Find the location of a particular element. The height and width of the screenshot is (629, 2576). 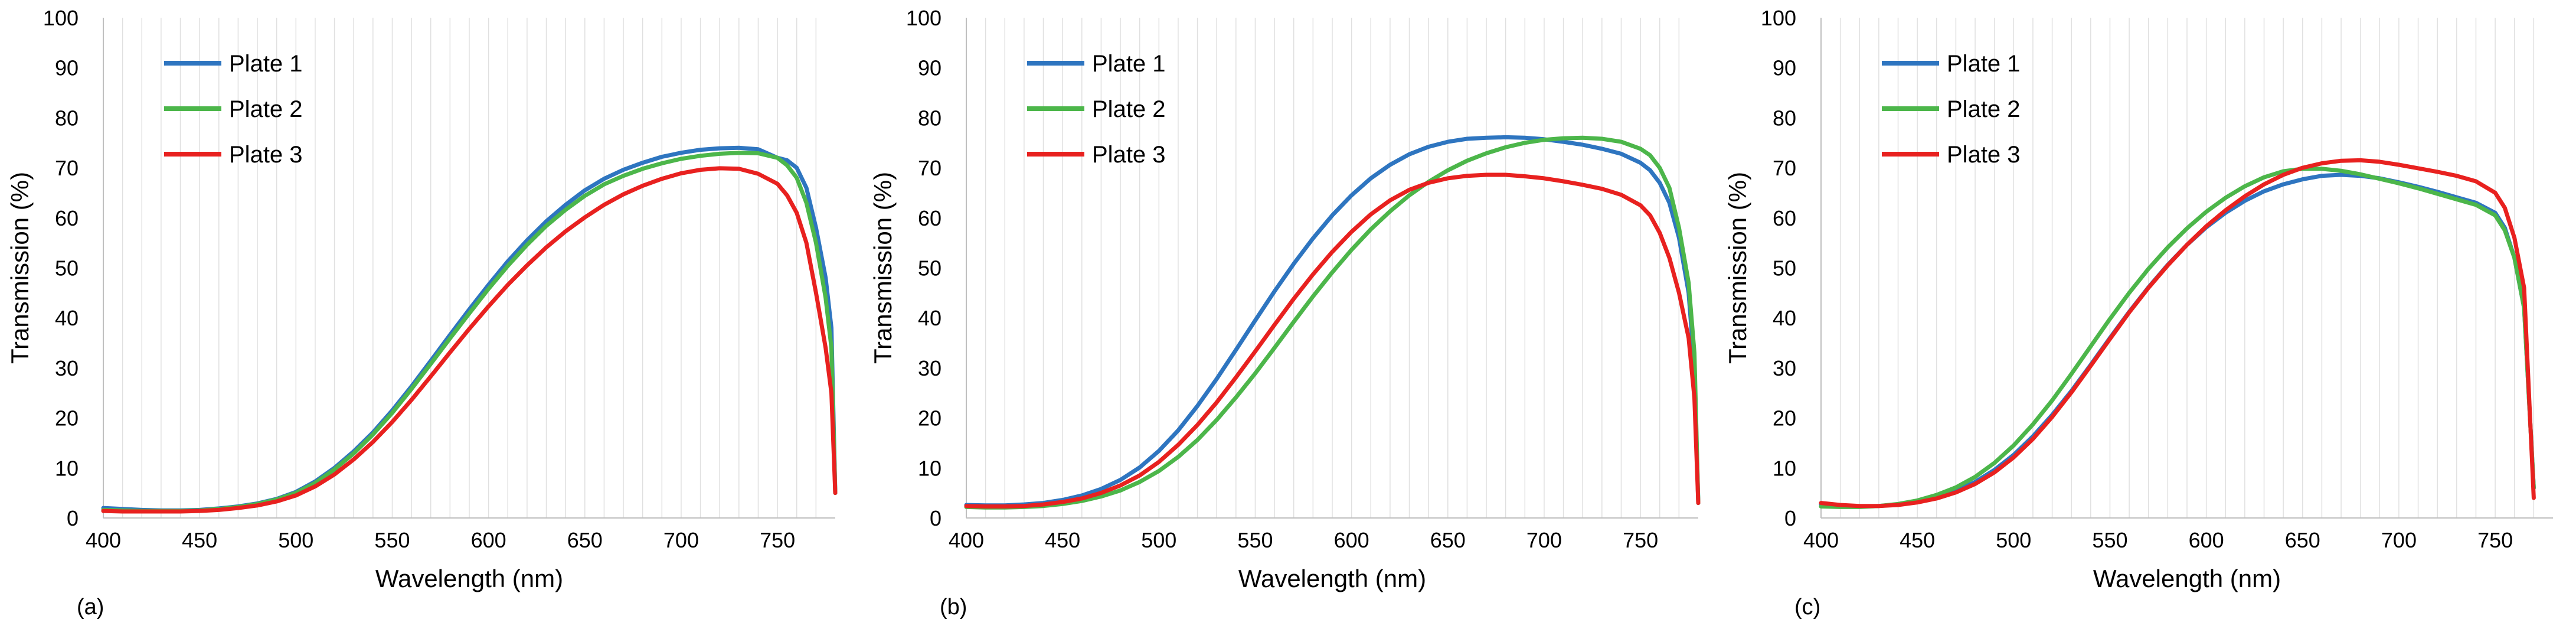

panel-label: (b) is located at coordinates (953, 607).